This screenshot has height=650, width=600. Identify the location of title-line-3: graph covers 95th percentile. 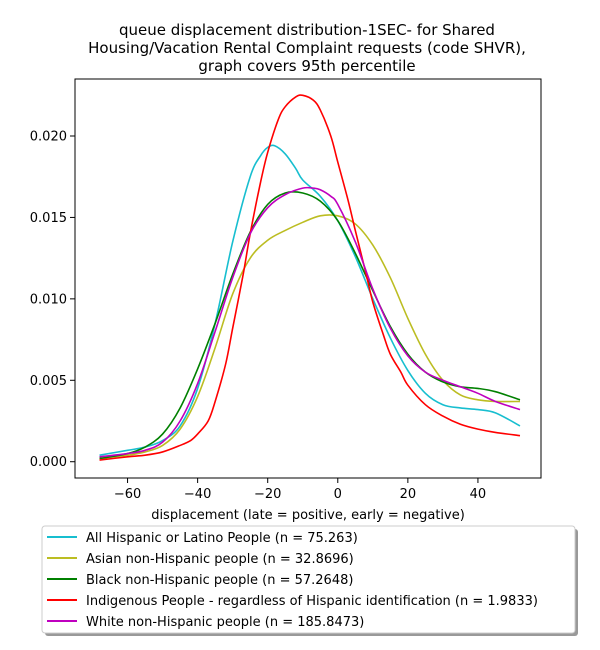
(306, 66).